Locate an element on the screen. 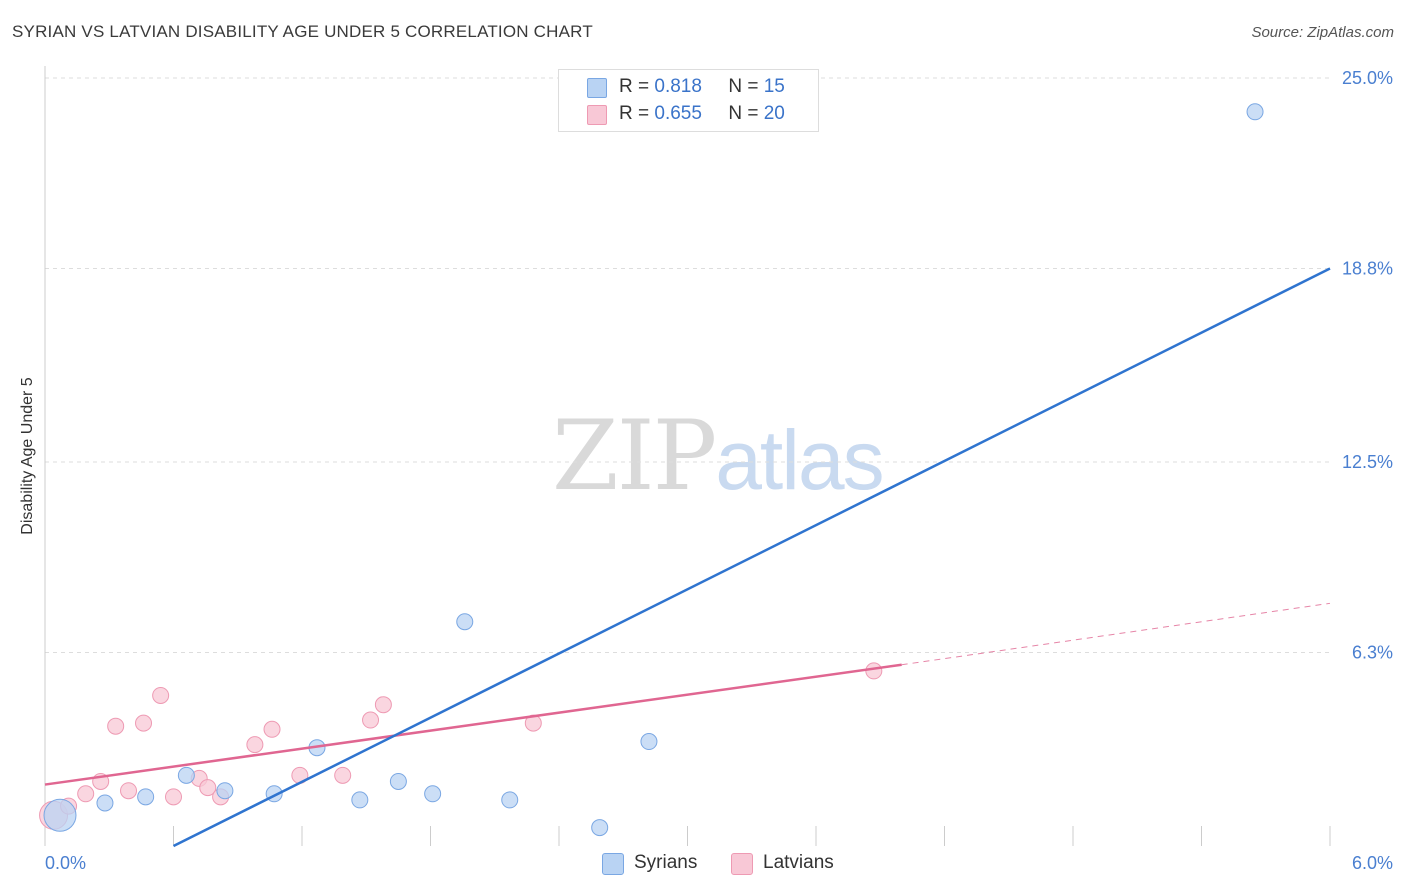 The height and width of the screenshot is (892, 1406). latvians-legend-swatch is located at coordinates (742, 864).